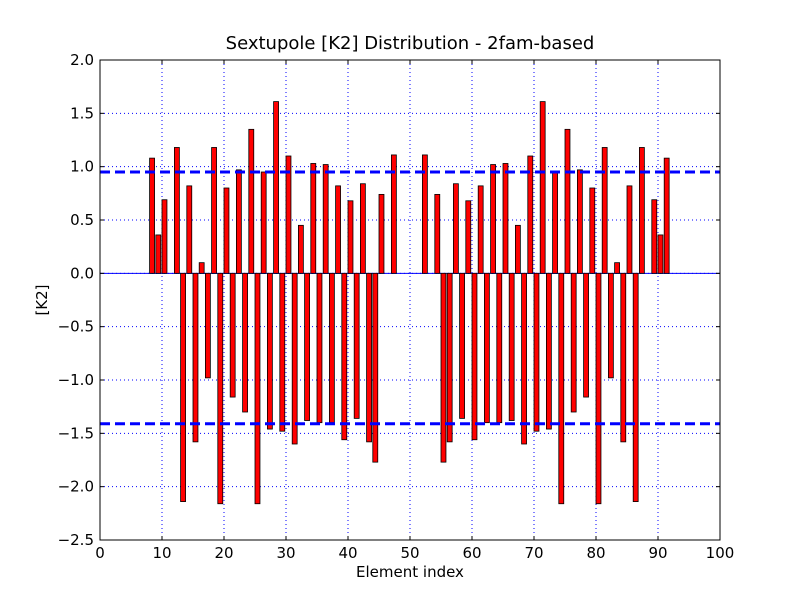 Image resolution: width=800 pixels, height=600 pixels. I want to click on x-tick-label: 80, so click(595, 553).